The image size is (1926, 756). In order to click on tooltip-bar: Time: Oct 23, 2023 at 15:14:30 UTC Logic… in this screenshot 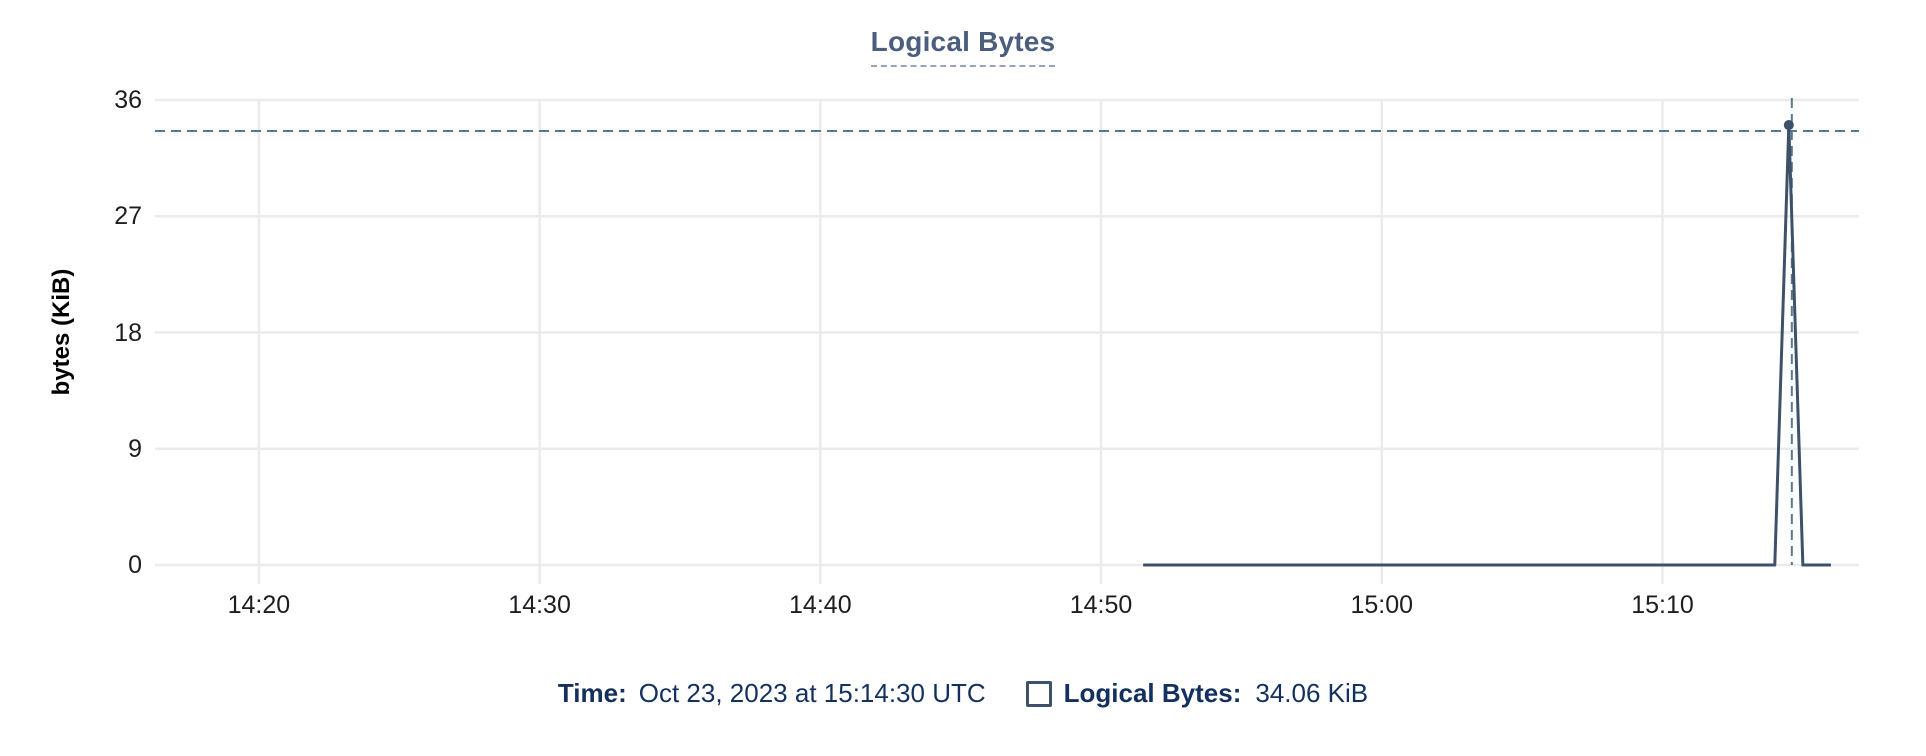, I will do `click(963, 693)`.